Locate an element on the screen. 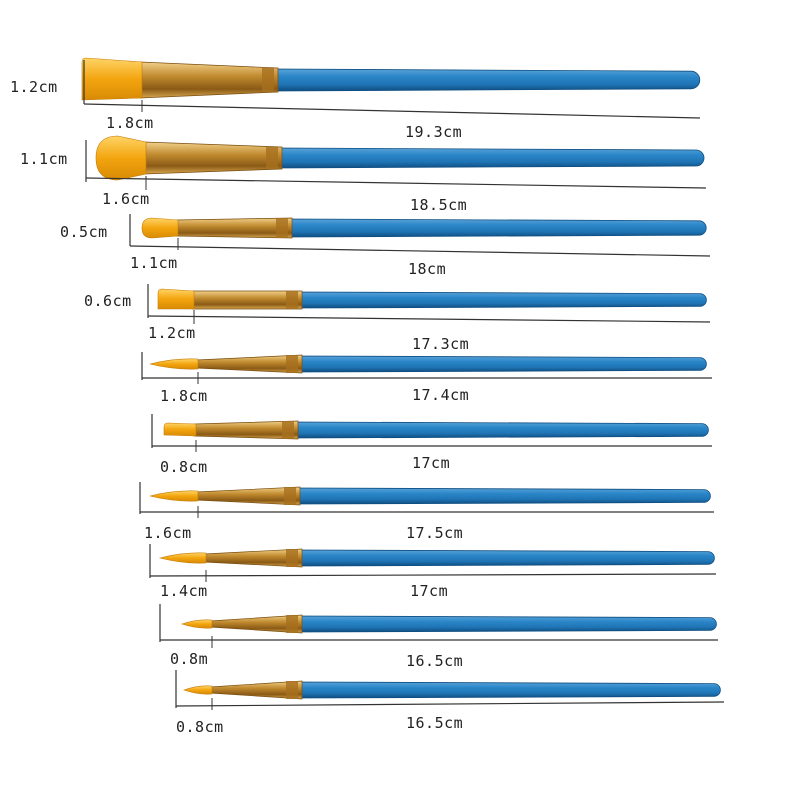  brush-1-ferrule is located at coordinates (209, 80).